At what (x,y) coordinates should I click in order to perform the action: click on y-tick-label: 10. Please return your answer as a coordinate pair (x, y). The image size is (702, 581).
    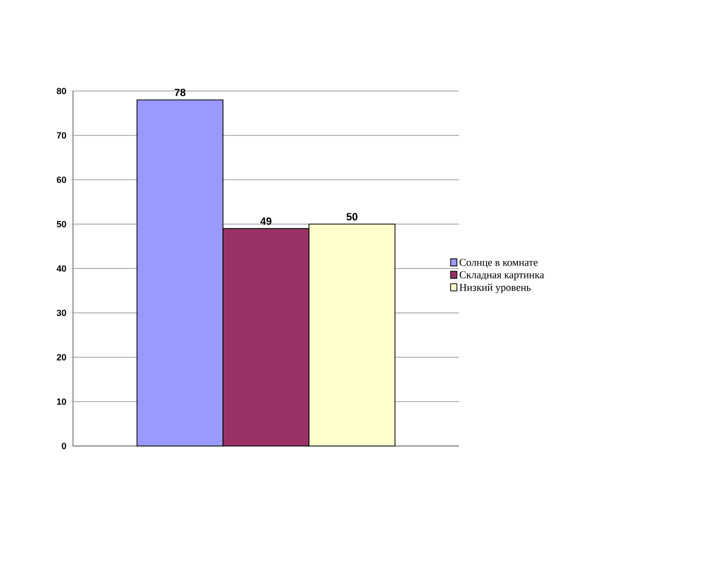
    Looking at the image, I should click on (61, 401).